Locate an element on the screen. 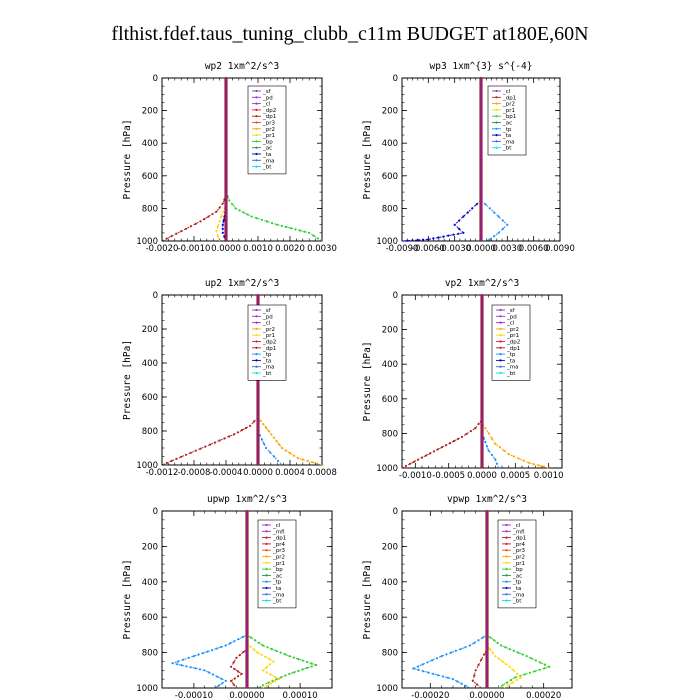 This screenshot has height=700, width=700. panel-title: upwp 1xm^2/s^3 is located at coordinates (247, 499).